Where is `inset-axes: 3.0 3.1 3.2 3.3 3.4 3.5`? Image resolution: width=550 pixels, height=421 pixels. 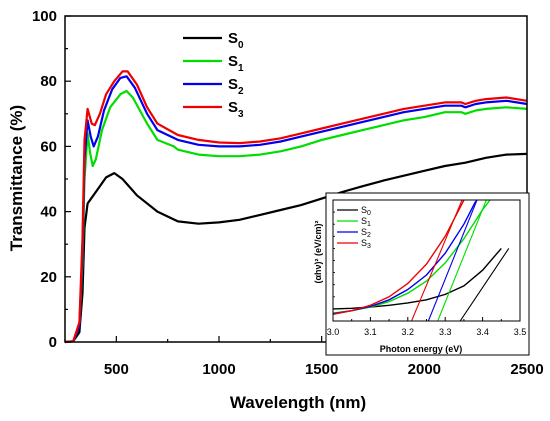
inset-axes: 3.0 3.1 3.2 3.3 3.4 3.5 is located at coordinates (427, 268).